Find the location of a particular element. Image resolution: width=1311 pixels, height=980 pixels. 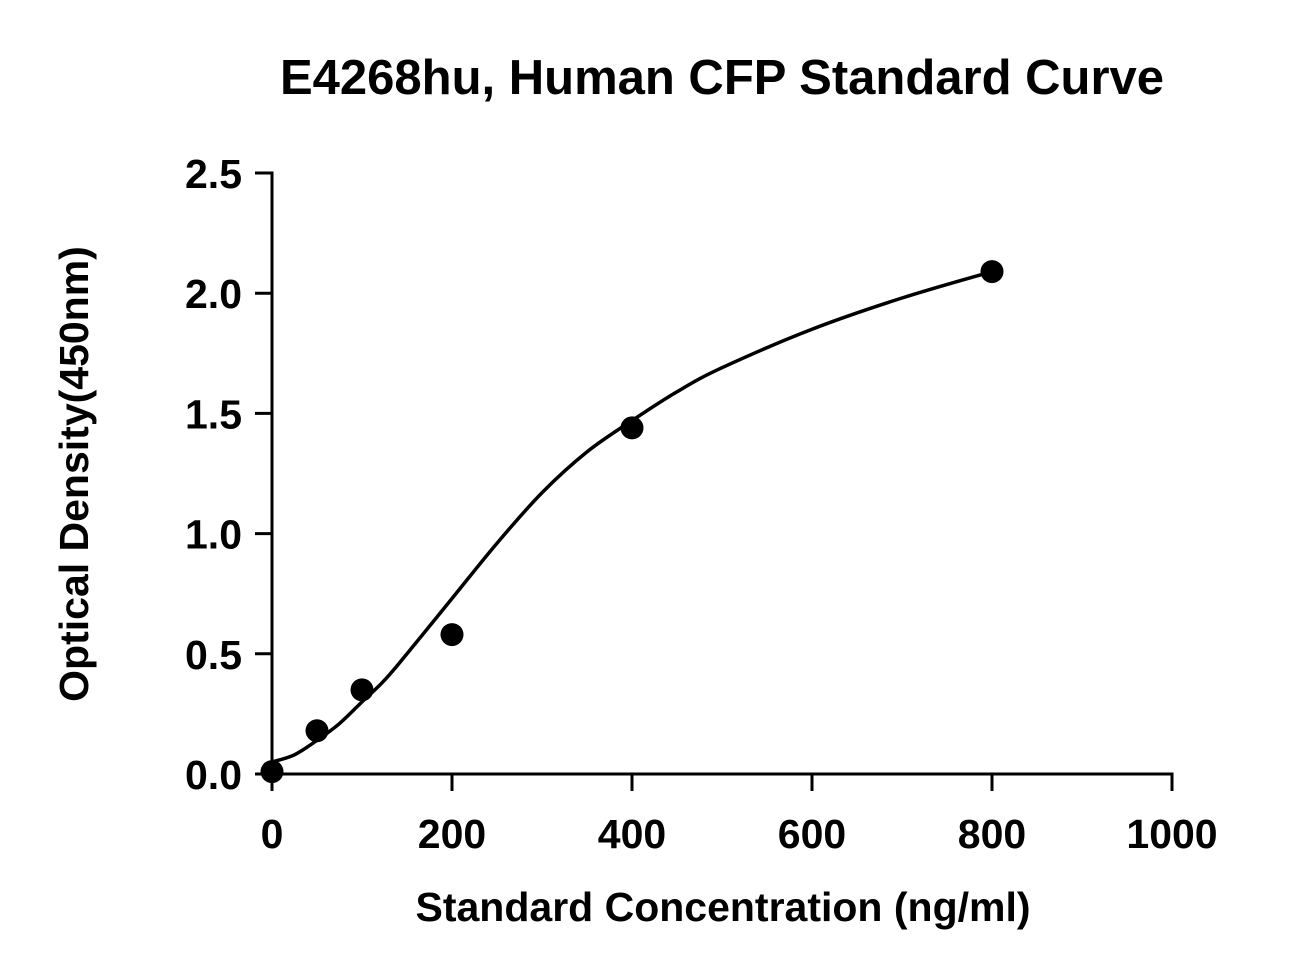

x-axis-label: Standard Concentration (ng/ml) is located at coordinates (723, 907).